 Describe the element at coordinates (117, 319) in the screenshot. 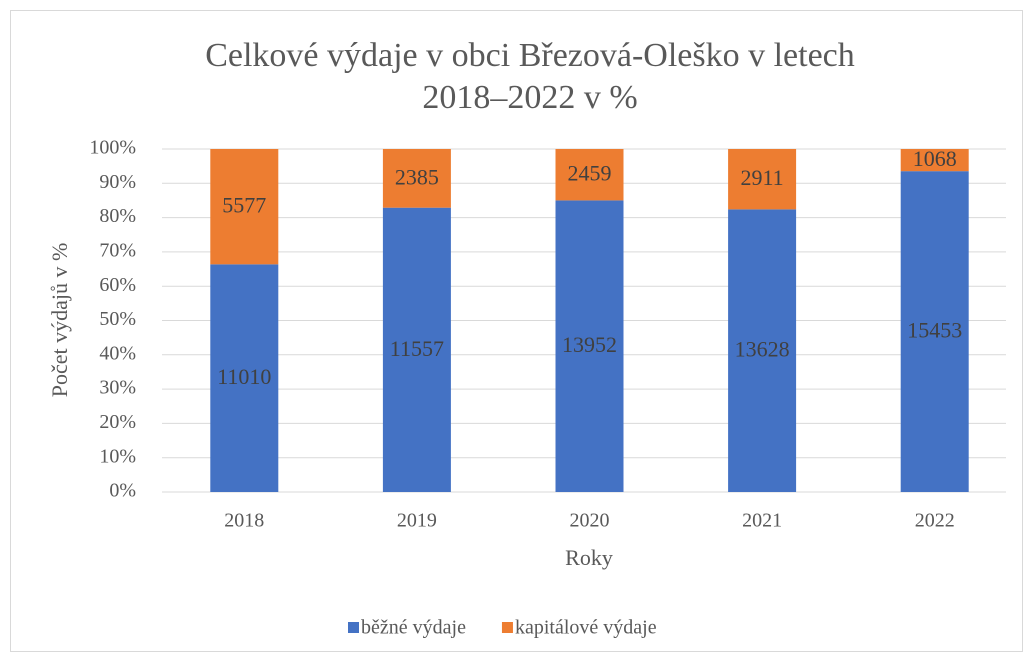

I see `y-tick-label: 50%` at that location.